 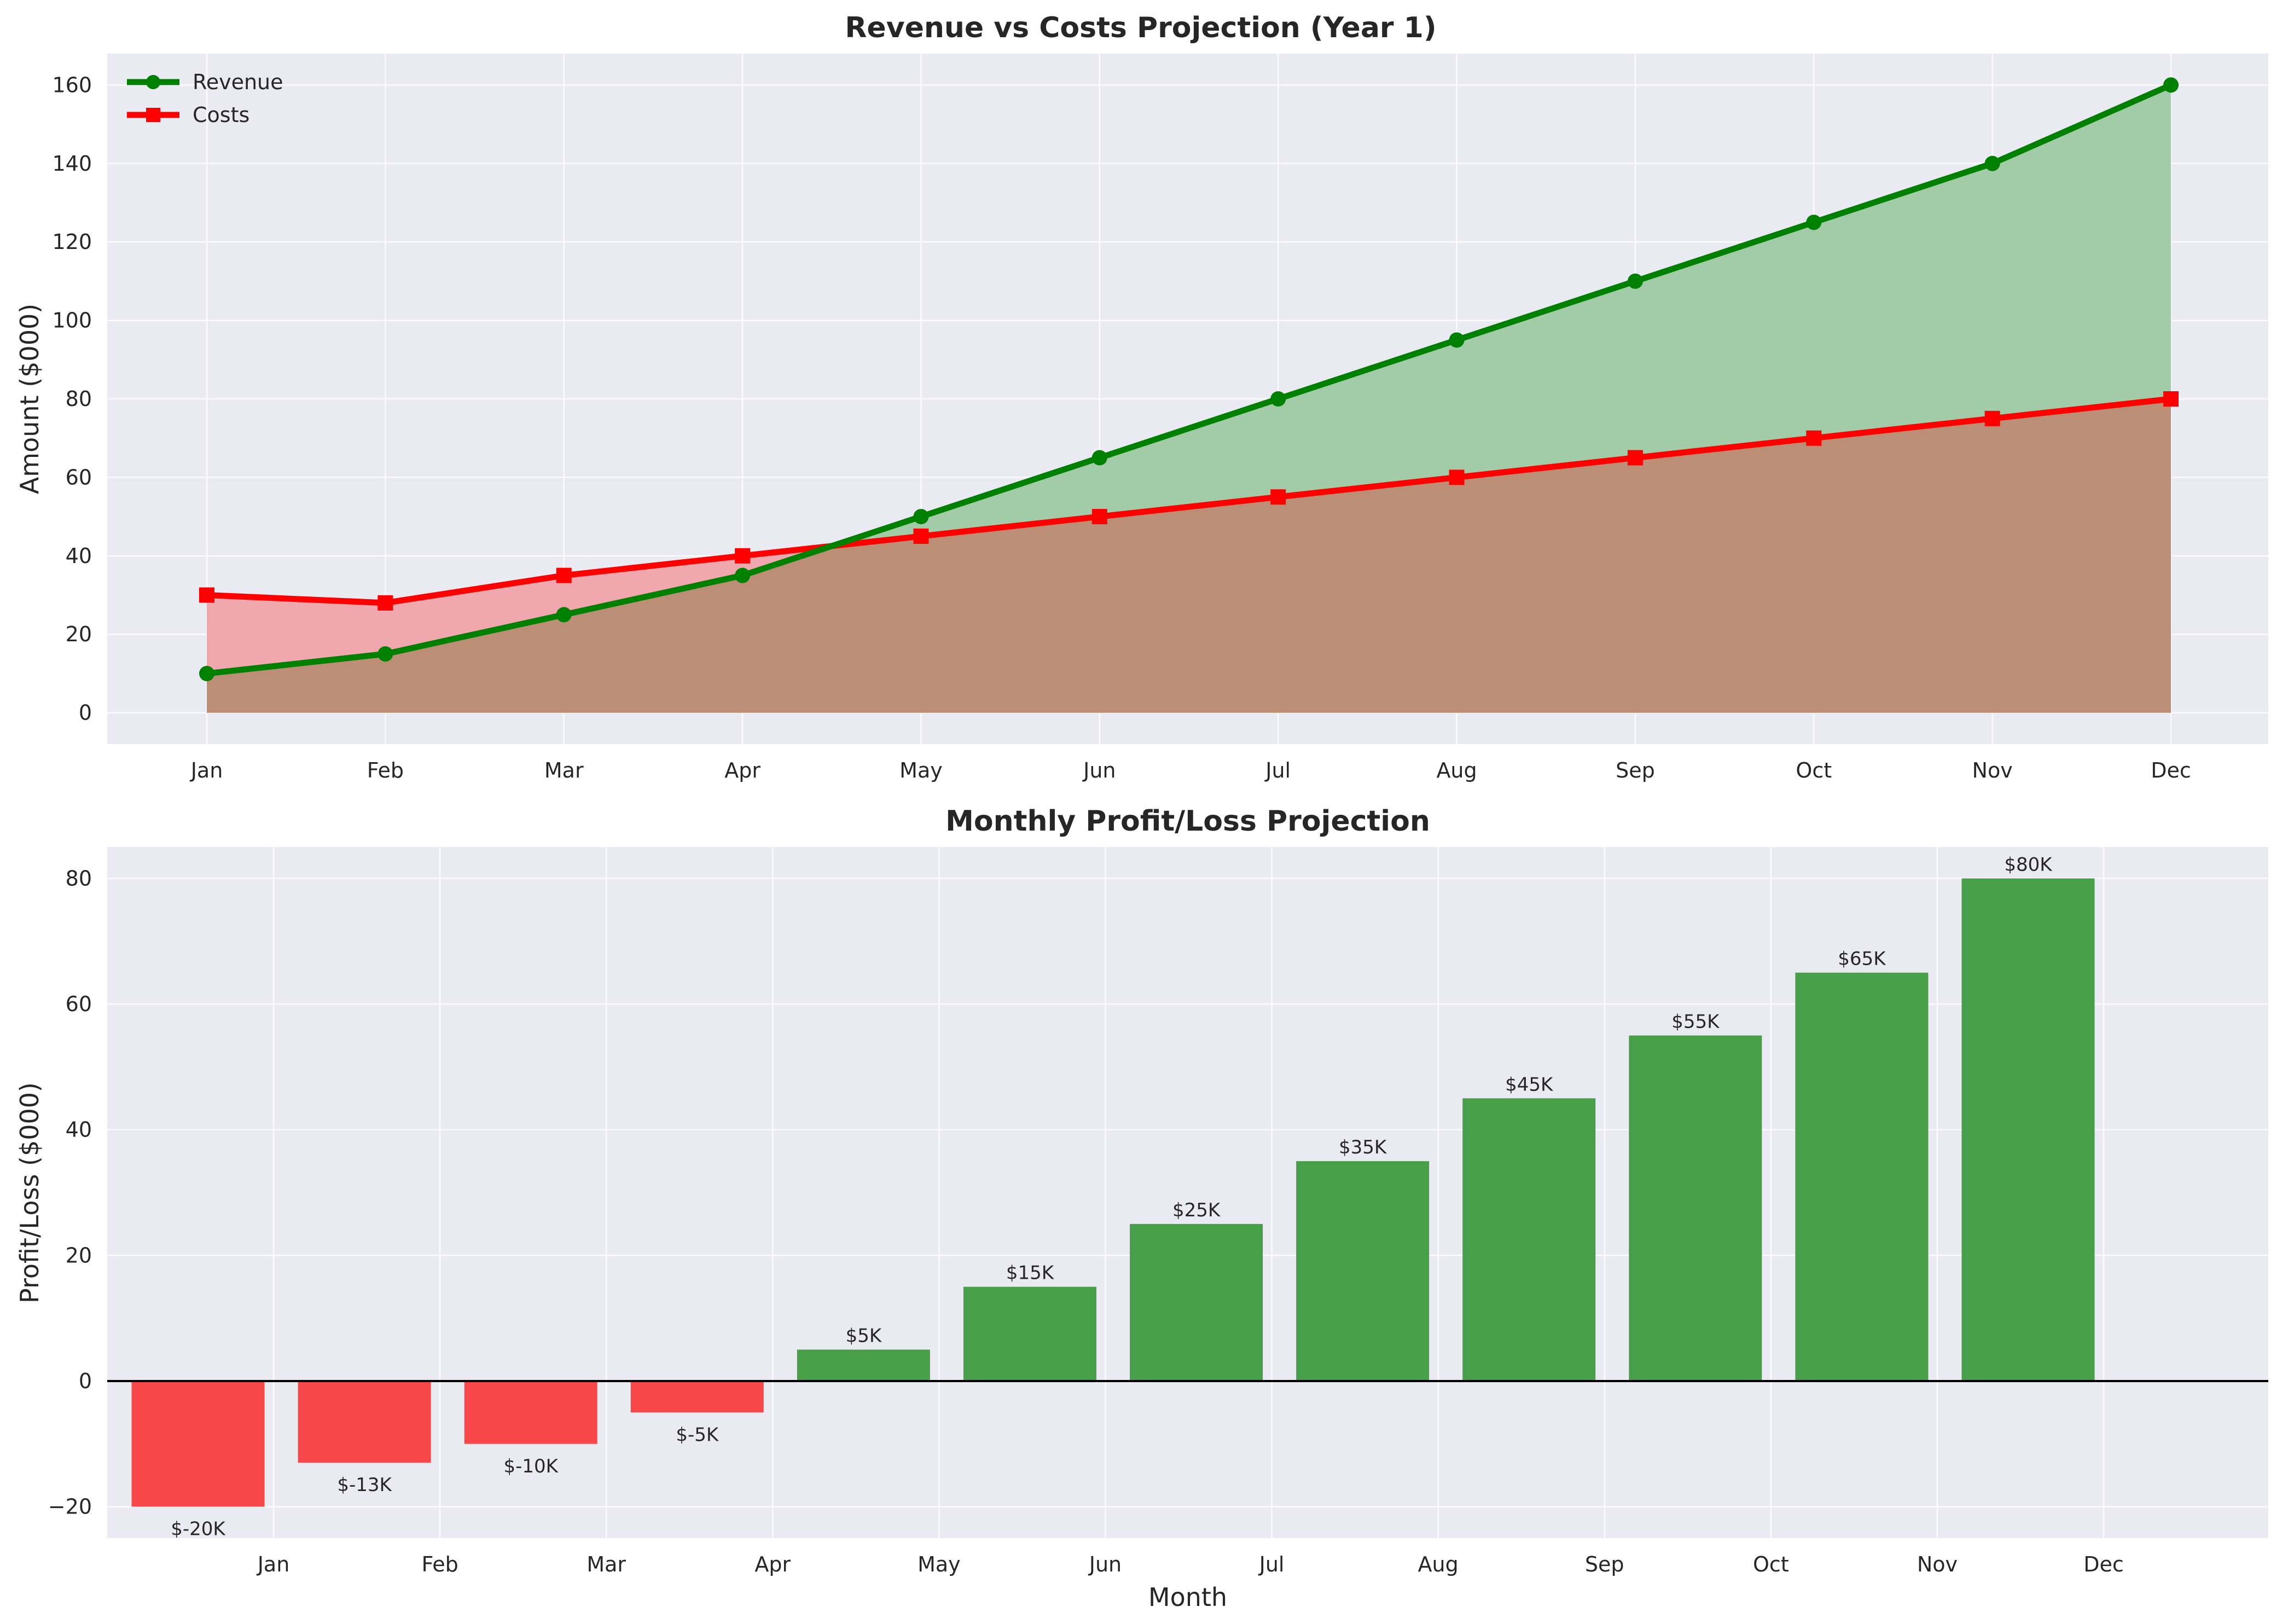 I want to click on data-label: $5K, so click(x=864, y=1336).